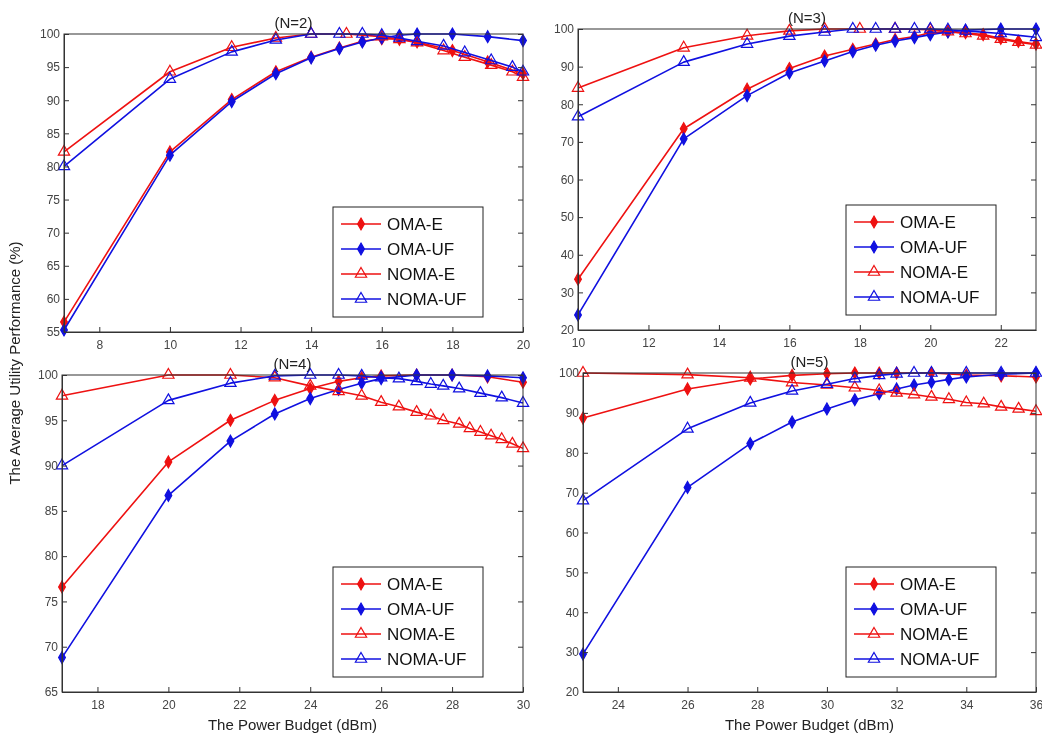  Describe the element at coordinates (897, 704) in the screenshot. I see `x-tick-label: 32` at that location.